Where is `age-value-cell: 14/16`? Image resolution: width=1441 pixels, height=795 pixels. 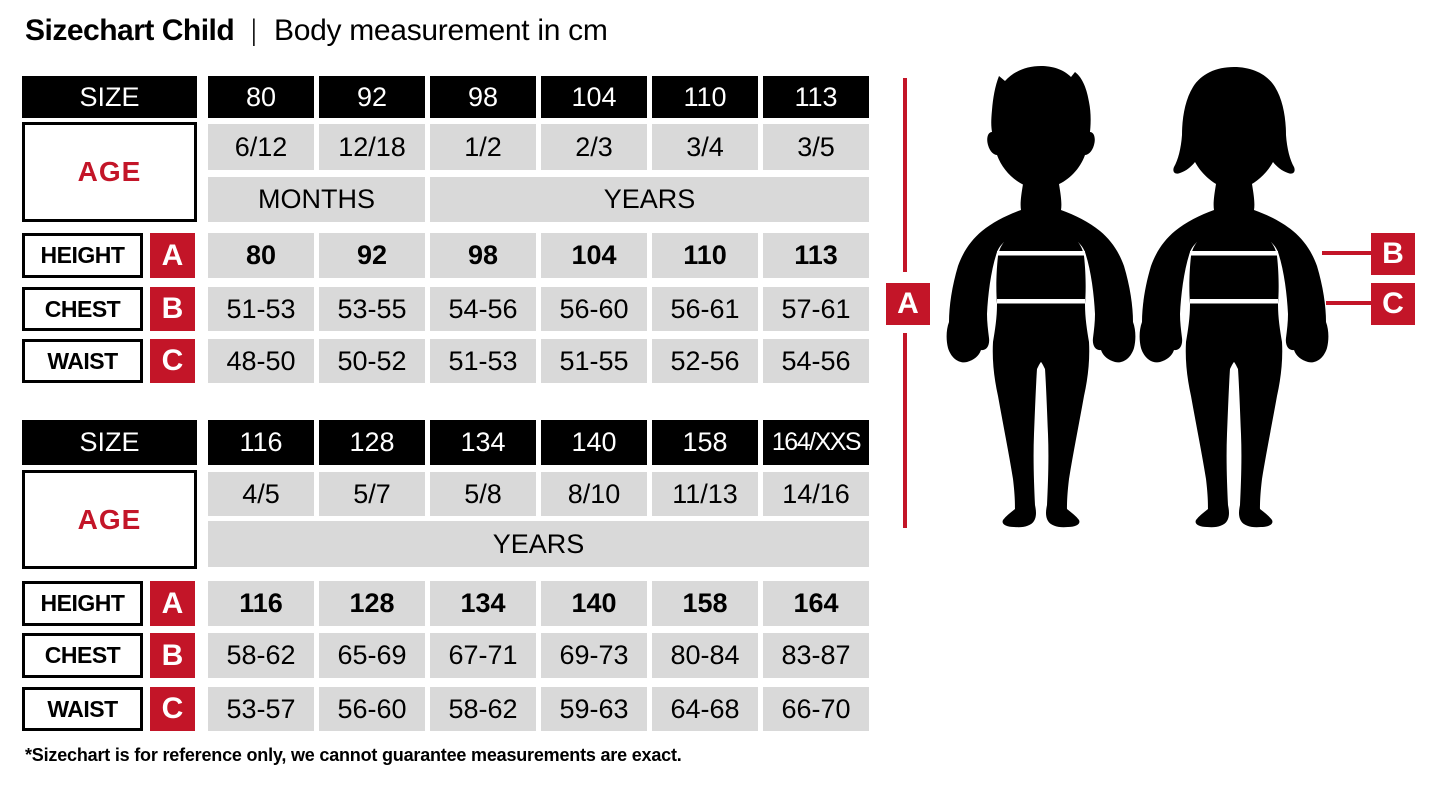 age-value-cell: 14/16 is located at coordinates (816, 494).